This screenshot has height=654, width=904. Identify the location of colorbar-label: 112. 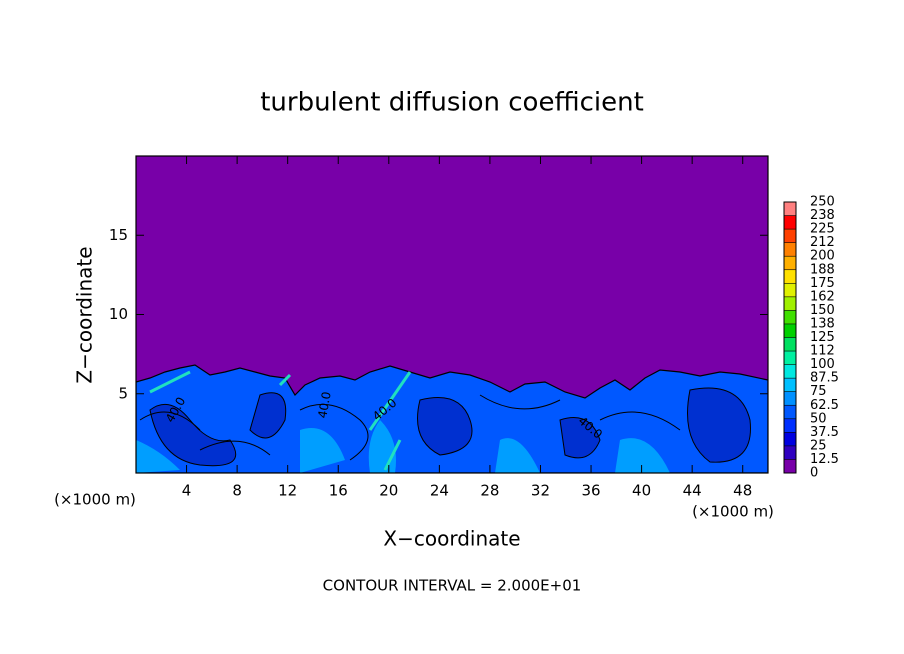
(822, 351).